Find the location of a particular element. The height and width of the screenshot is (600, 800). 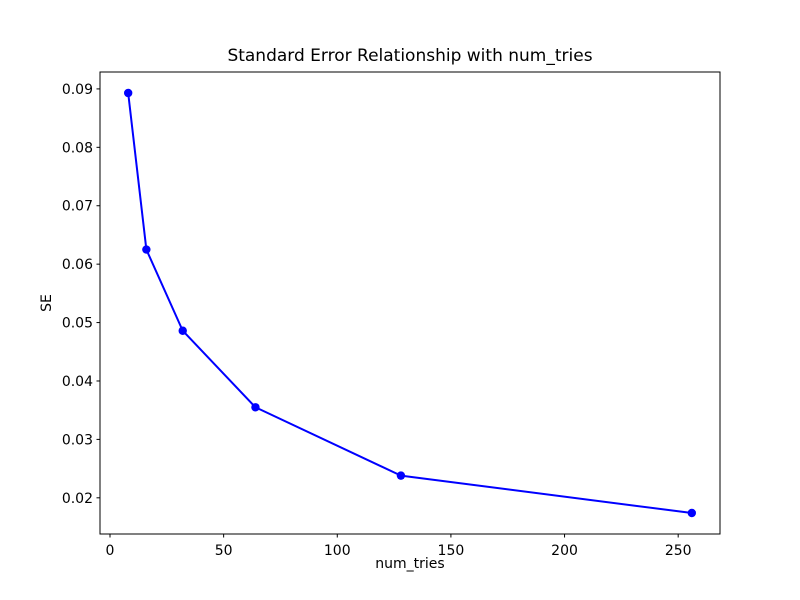

x-tick-label: 100 is located at coordinates (337, 551).